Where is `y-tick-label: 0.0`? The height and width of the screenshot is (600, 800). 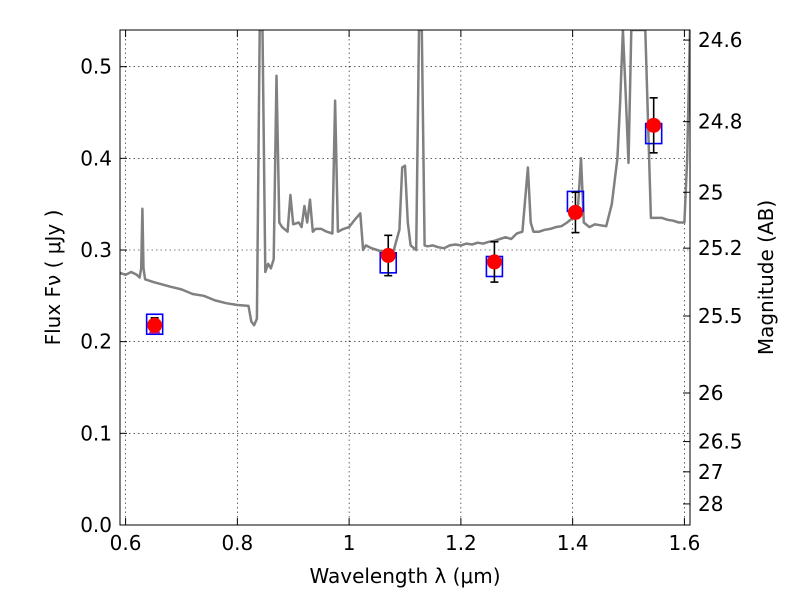
y-tick-label: 0.0 is located at coordinates (96, 525).